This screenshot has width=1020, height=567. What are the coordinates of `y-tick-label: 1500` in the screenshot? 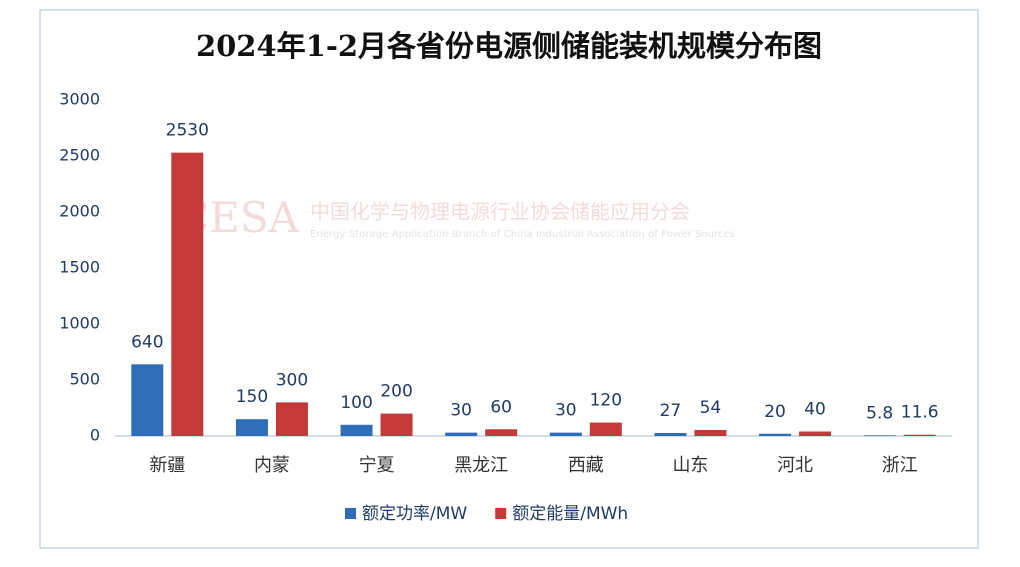 It's located at (79, 267).